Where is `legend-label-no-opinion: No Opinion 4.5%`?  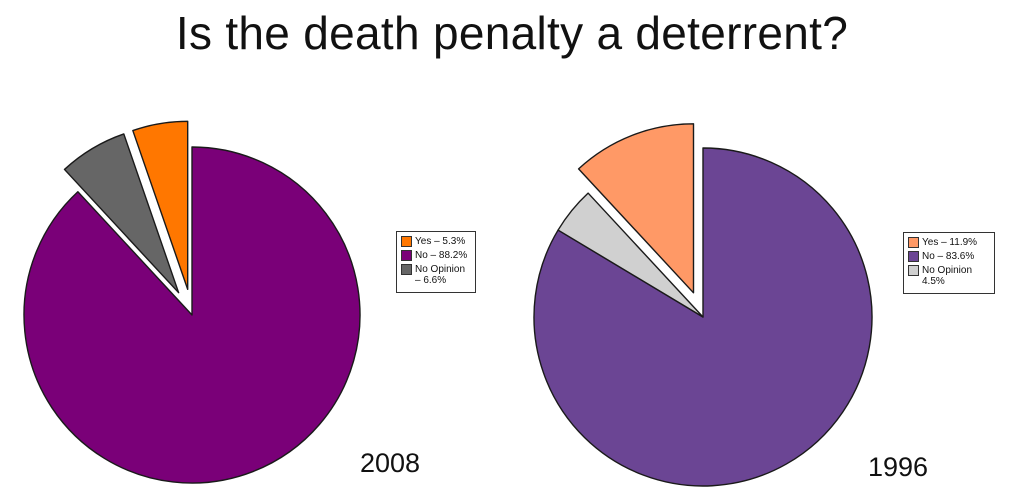 legend-label-no-opinion: No Opinion 4.5% is located at coordinates (947, 276).